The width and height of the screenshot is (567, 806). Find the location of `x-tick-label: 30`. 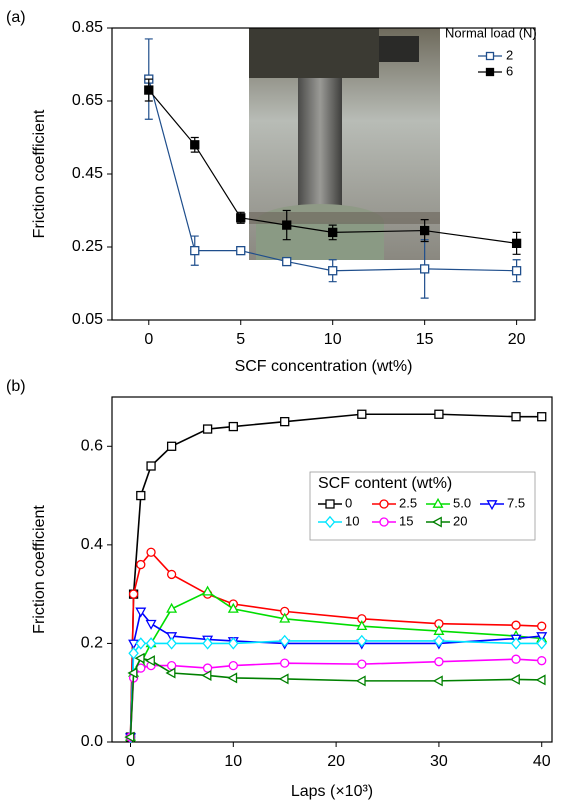

x-tick-label: 30 is located at coordinates (439, 761).